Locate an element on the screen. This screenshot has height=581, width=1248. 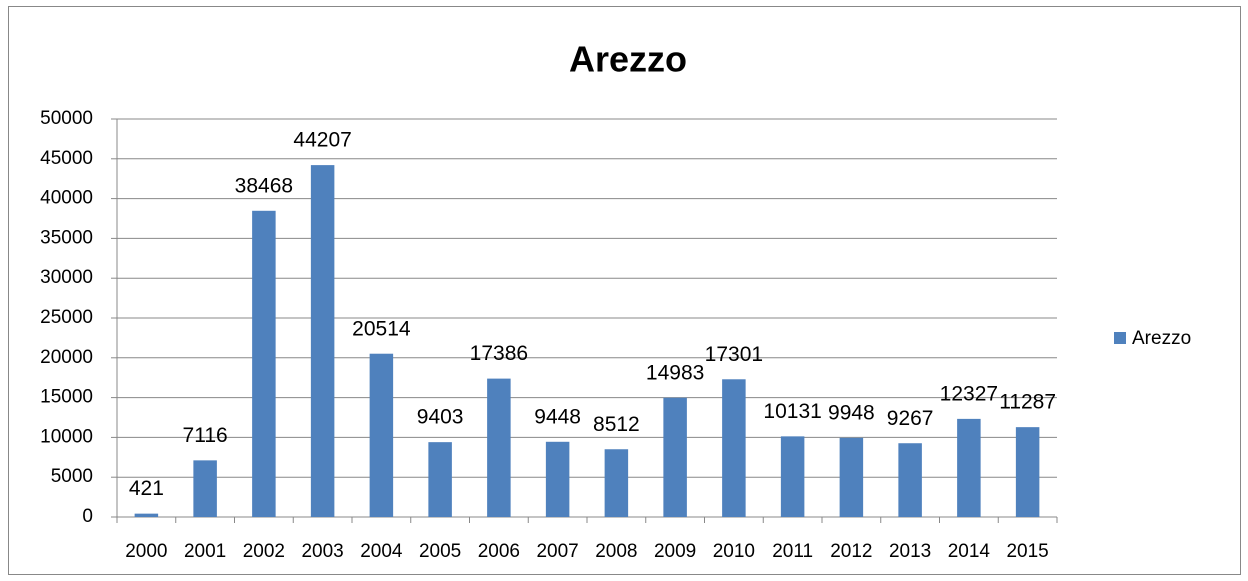
x-tick-label: 2010 is located at coordinates (734, 551).